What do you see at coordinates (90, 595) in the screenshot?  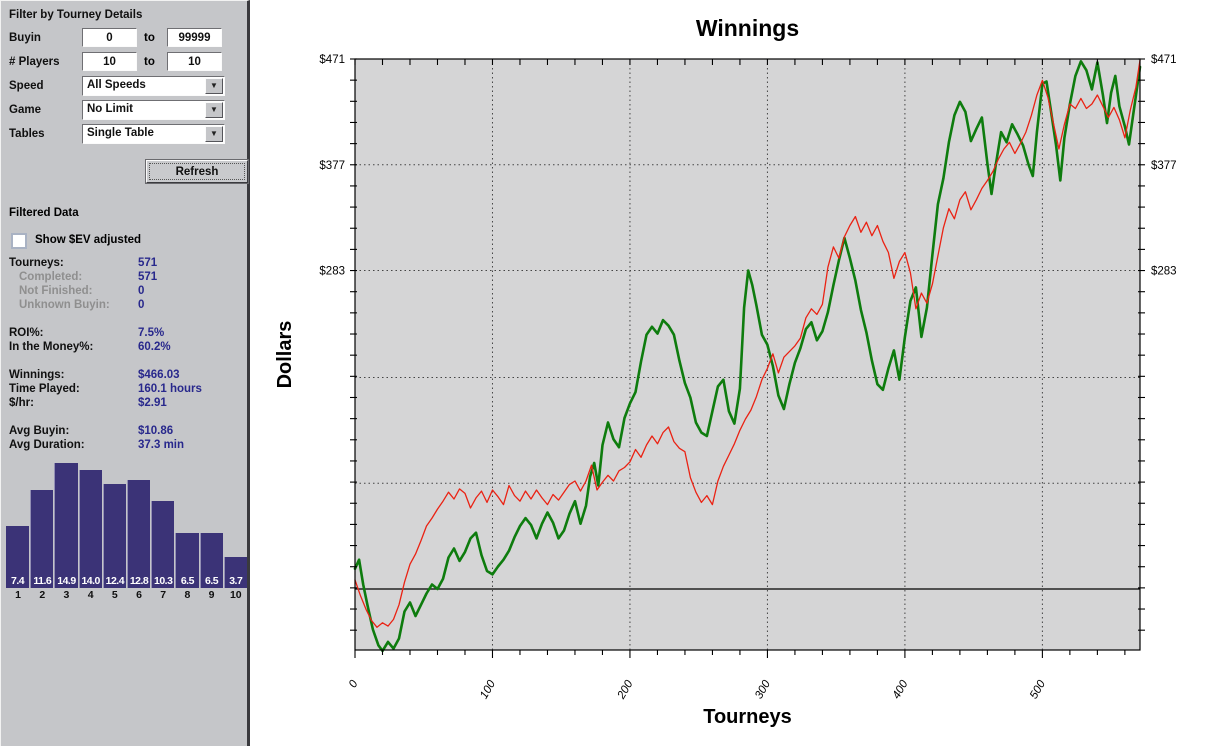 I see `histogram-category-label: 4` at bounding box center [90, 595].